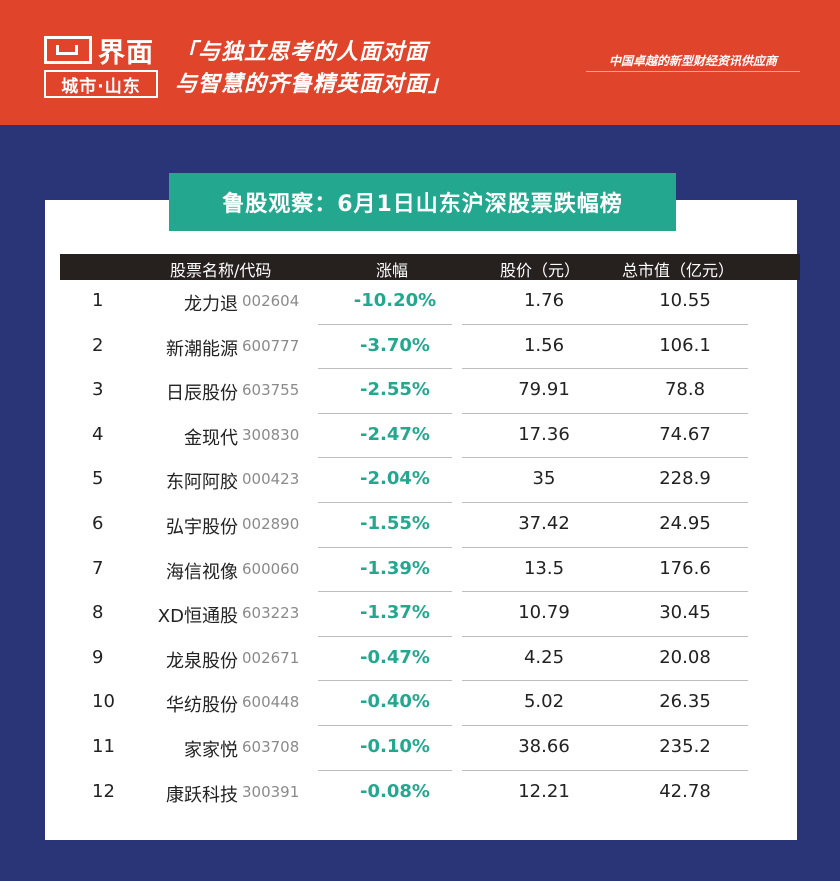  What do you see at coordinates (395, 434) in the screenshot?
I see `change-percent: -2.47%` at bounding box center [395, 434].